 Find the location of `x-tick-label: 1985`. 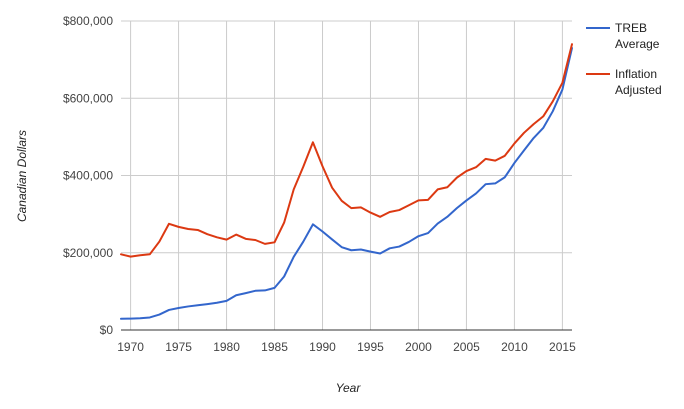

x-tick-label: 1985 is located at coordinates (274, 347).